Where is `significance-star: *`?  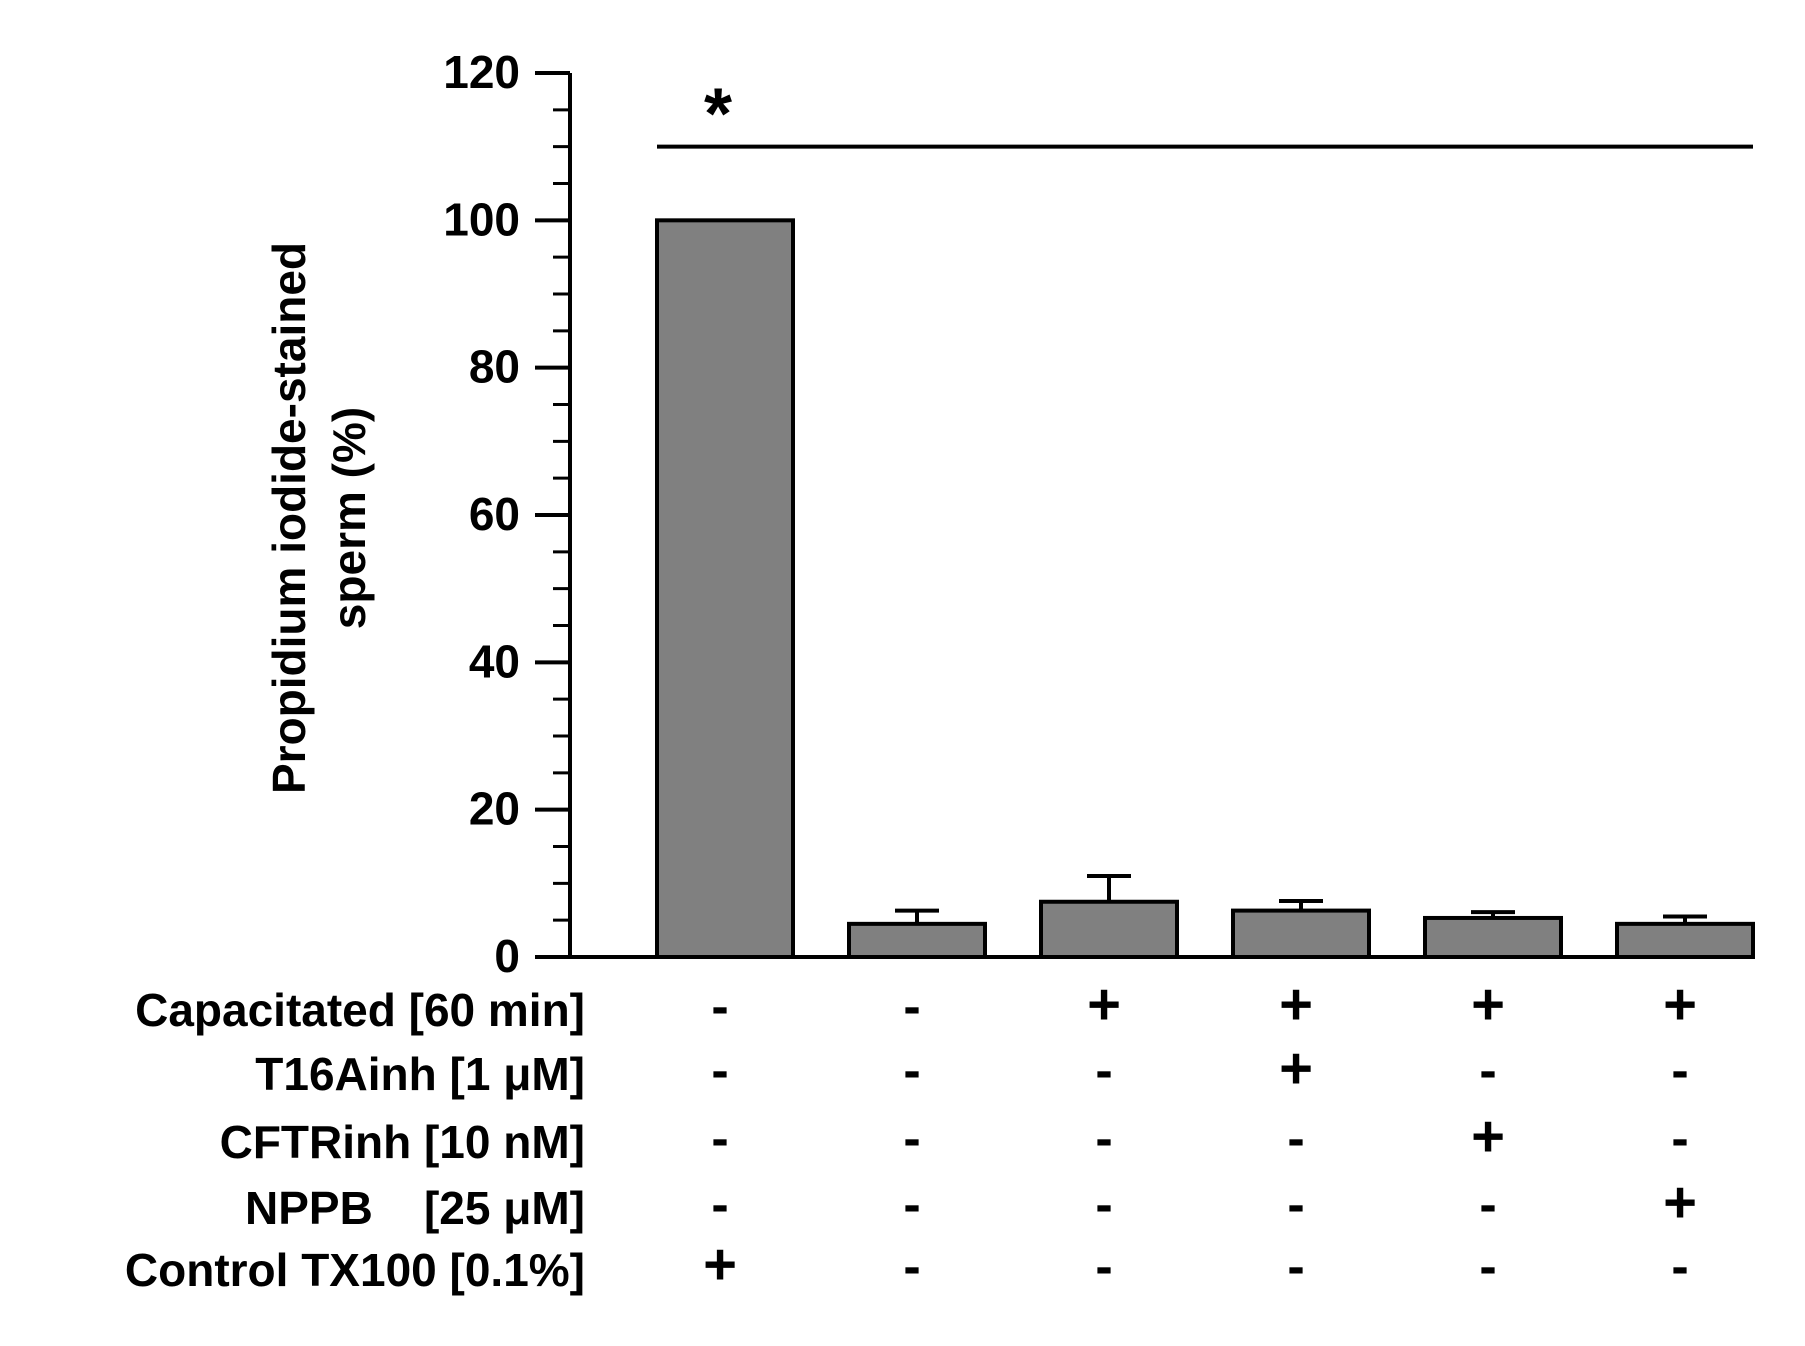
significance-star: * is located at coordinates (718, 115).